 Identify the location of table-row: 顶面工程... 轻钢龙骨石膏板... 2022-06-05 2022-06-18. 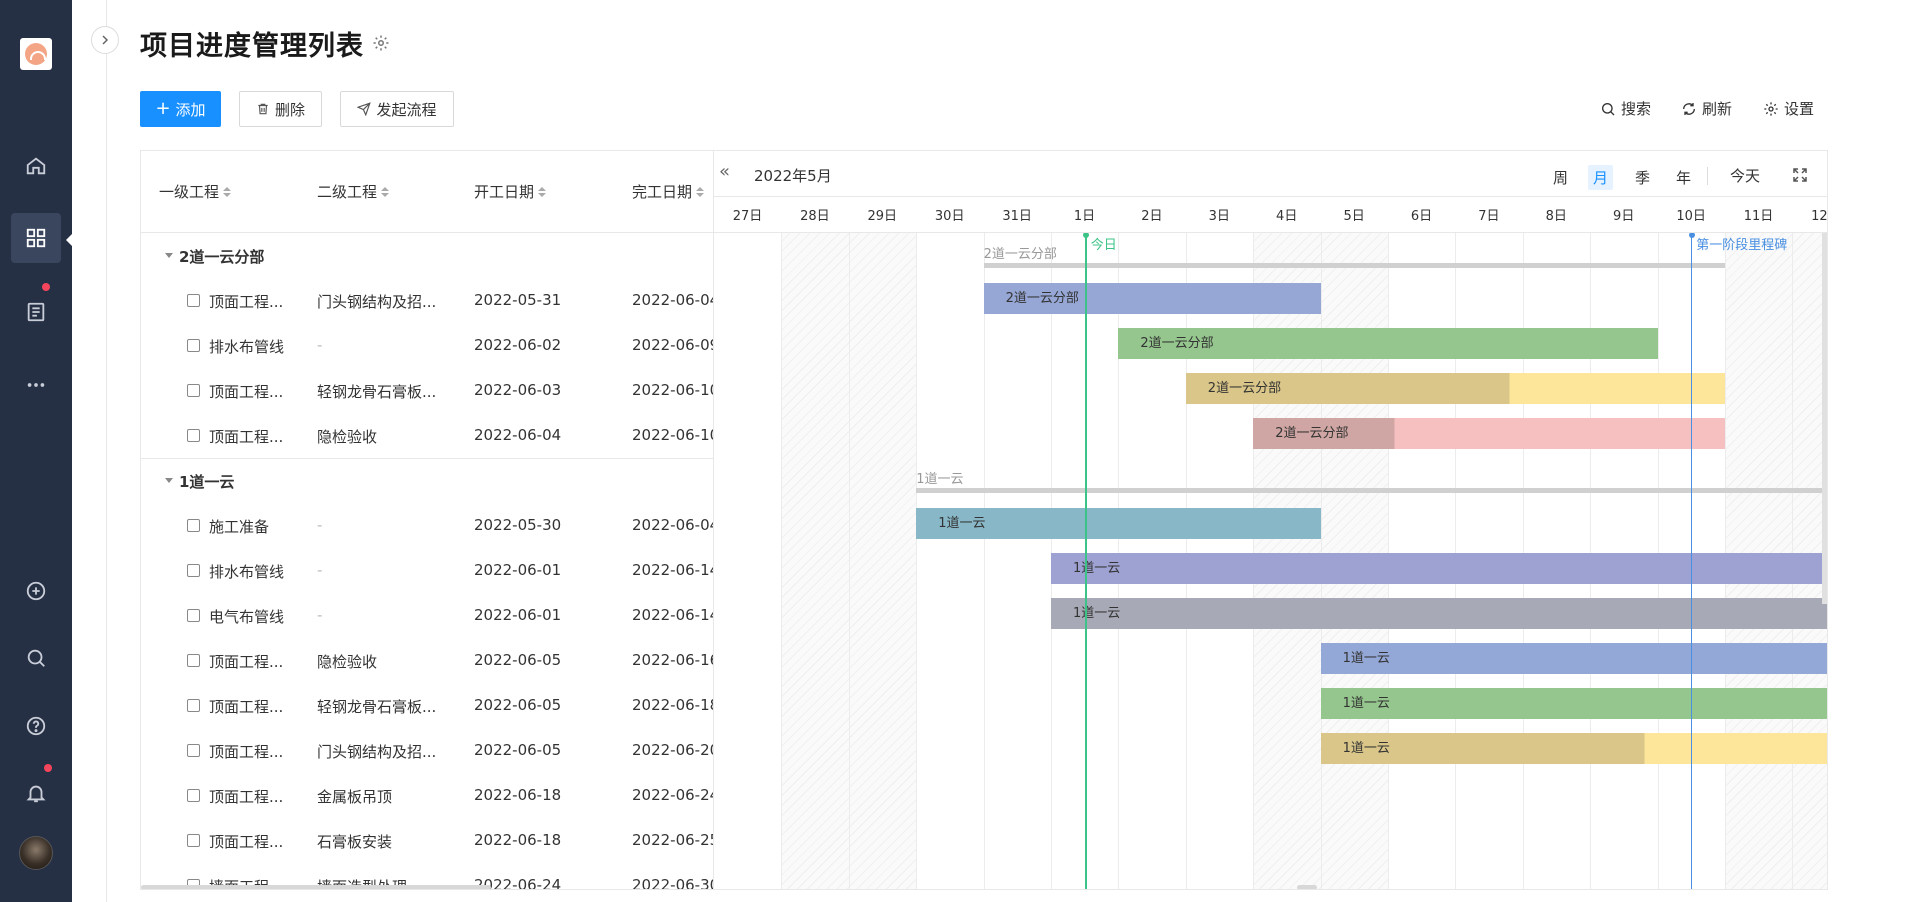
(427, 705).